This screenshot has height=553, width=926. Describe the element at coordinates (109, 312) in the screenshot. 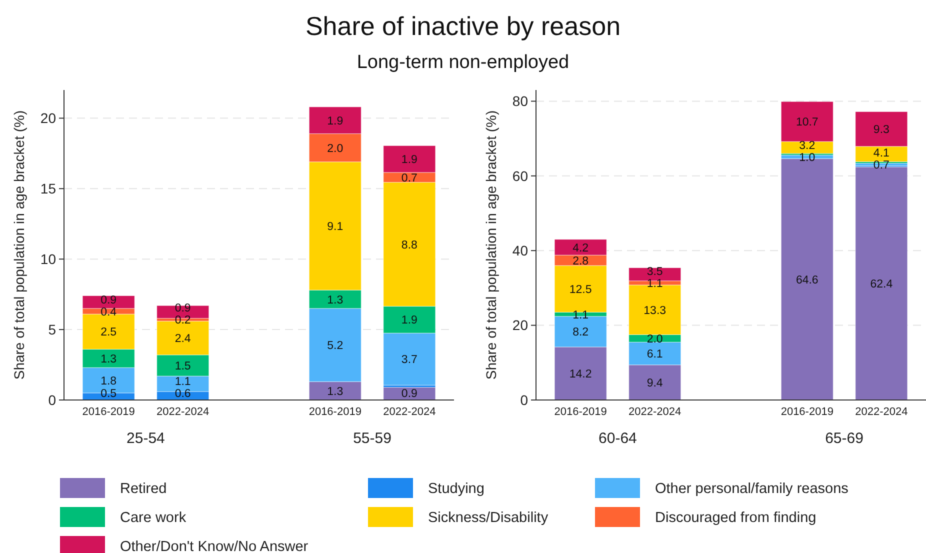

I see `data-label: 0.4` at that location.